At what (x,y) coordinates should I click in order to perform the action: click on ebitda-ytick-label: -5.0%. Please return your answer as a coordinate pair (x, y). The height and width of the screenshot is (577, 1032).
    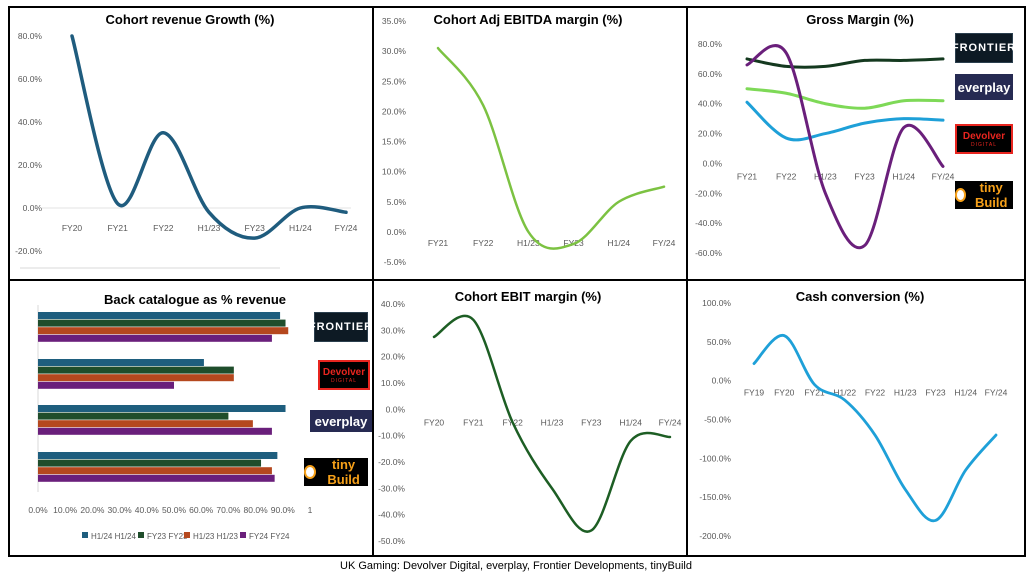
    Looking at the image, I should click on (395, 262).